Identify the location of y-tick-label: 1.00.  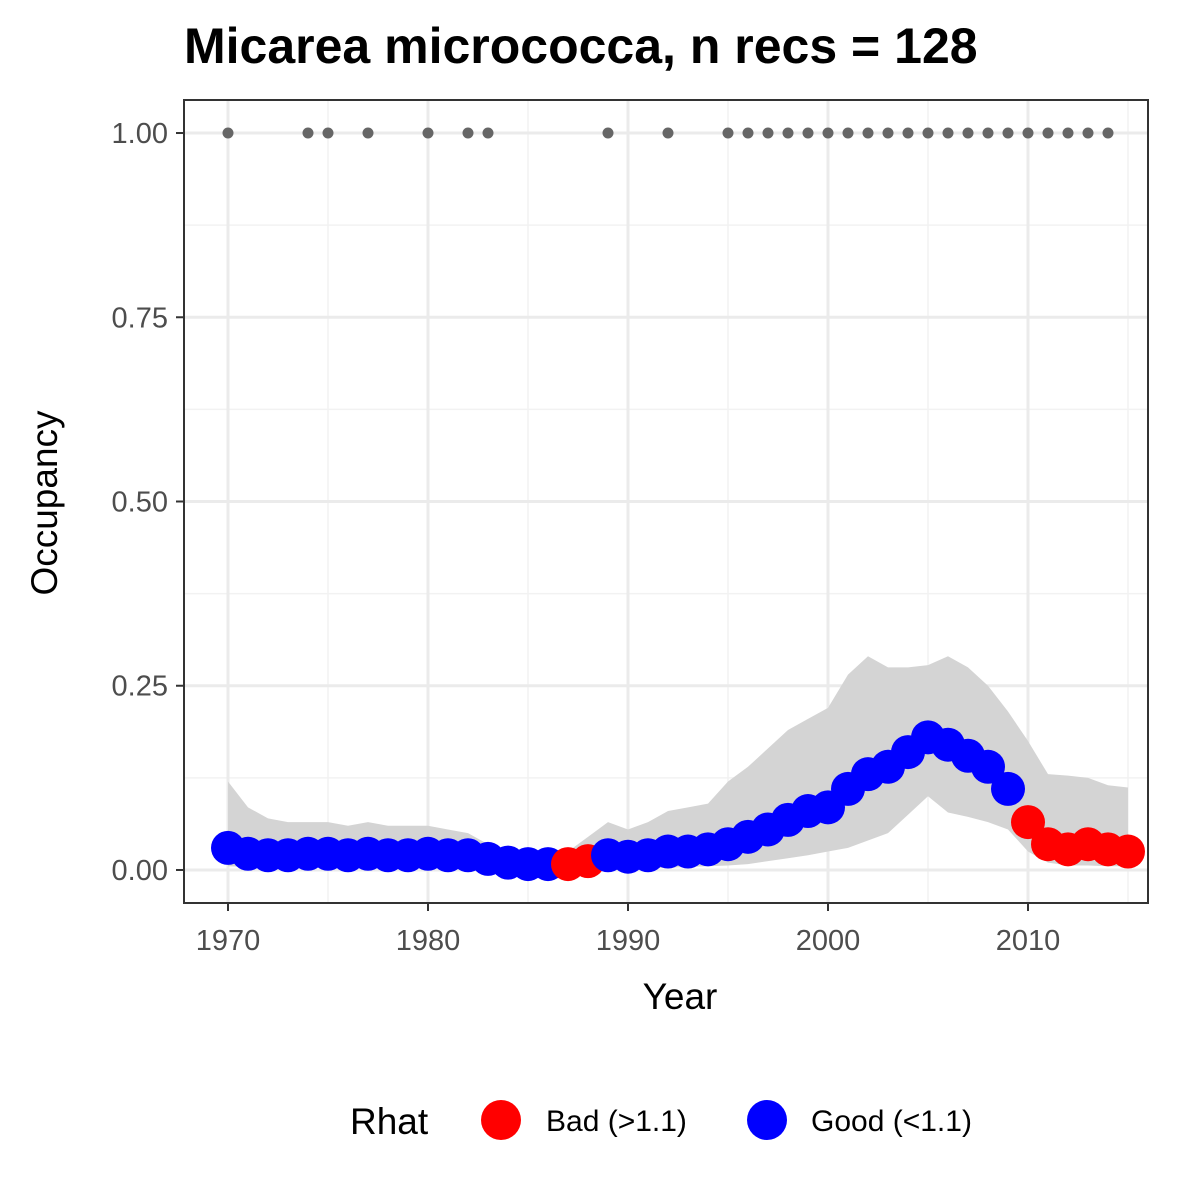
(140, 134).